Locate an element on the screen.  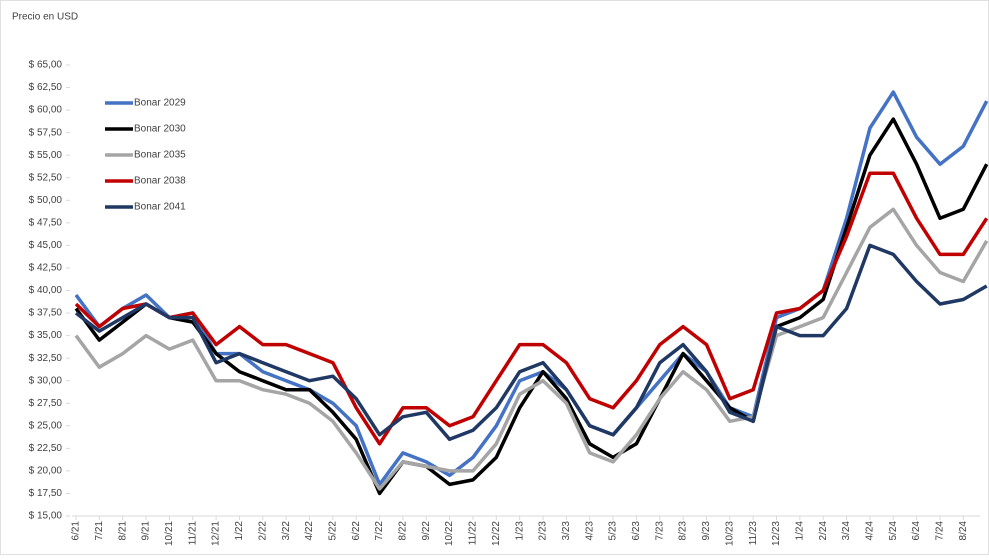
legend-label: Bonar 2035 is located at coordinates (160, 155).